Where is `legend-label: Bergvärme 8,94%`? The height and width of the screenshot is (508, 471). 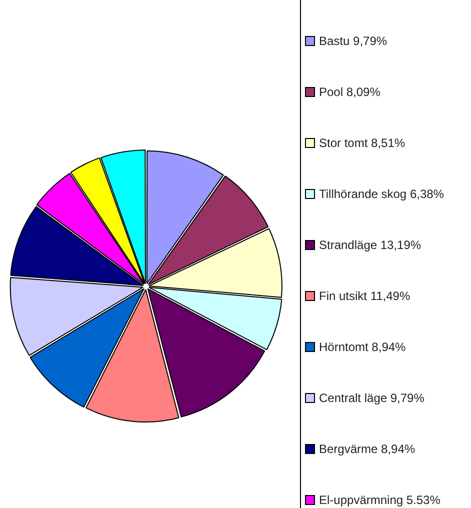 legend-label: Bergvärme 8,94% is located at coordinates (367, 449).